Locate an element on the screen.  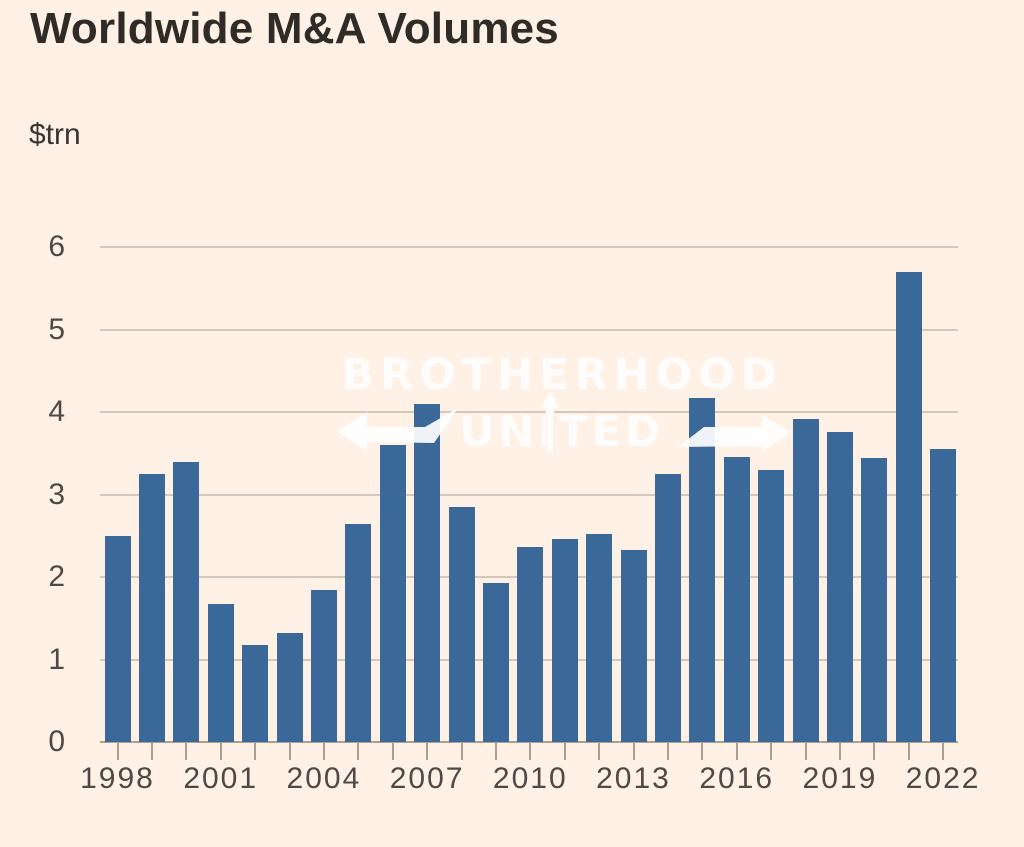
bar-2016 is located at coordinates (736, 599).